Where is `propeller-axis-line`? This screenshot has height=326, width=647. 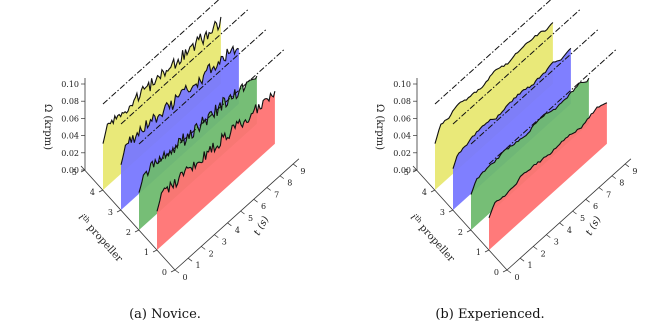 propeller-axis-line is located at coordinates (128, 218).